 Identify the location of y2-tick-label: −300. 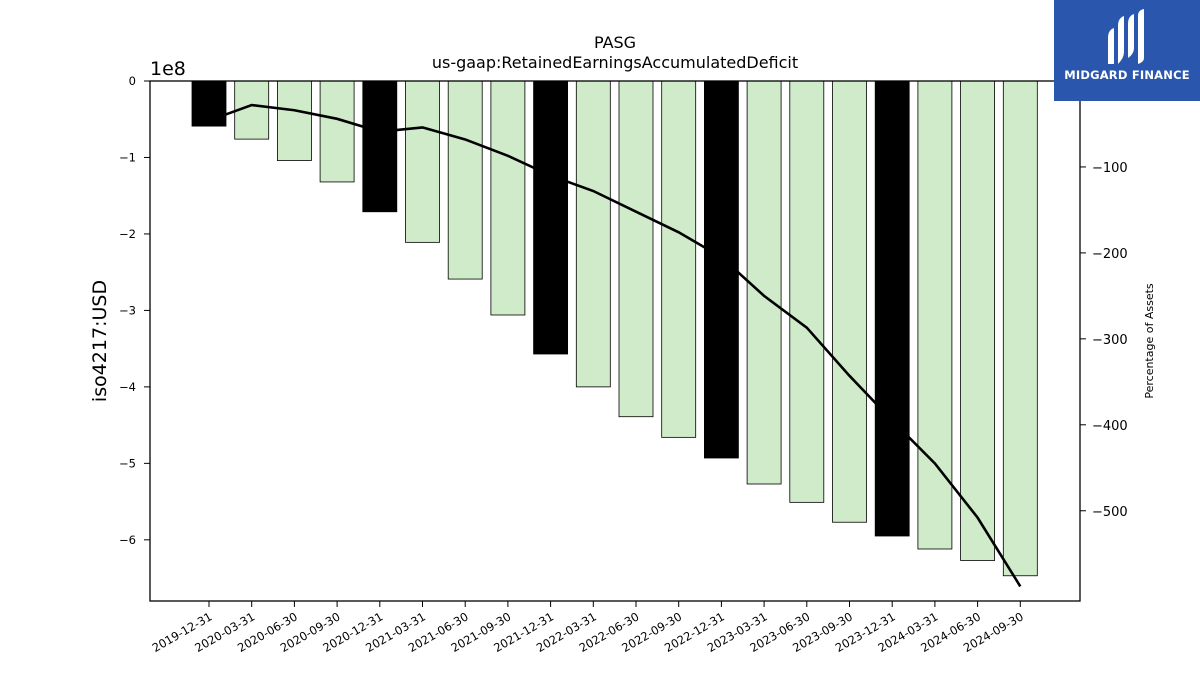
(1110, 340).